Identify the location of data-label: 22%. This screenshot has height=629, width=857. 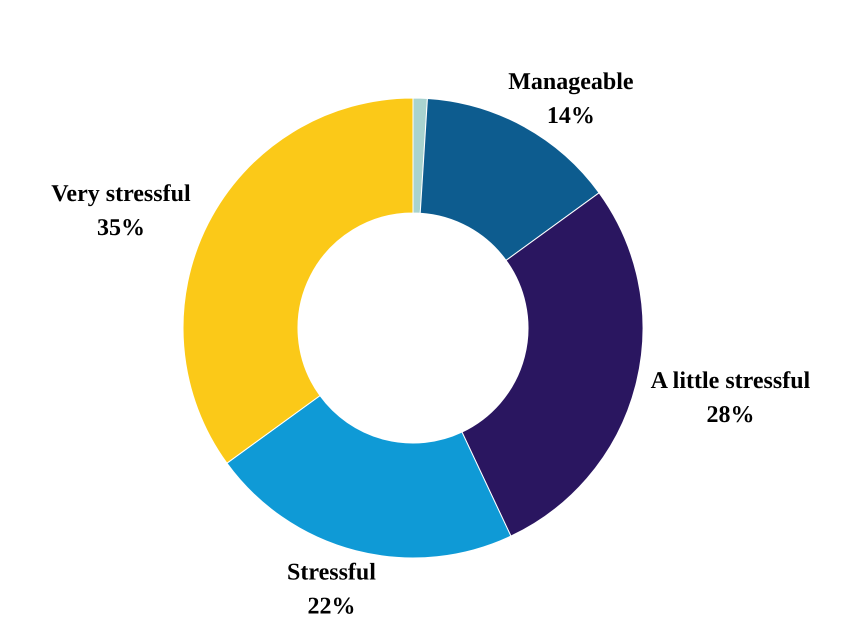
(331, 607).